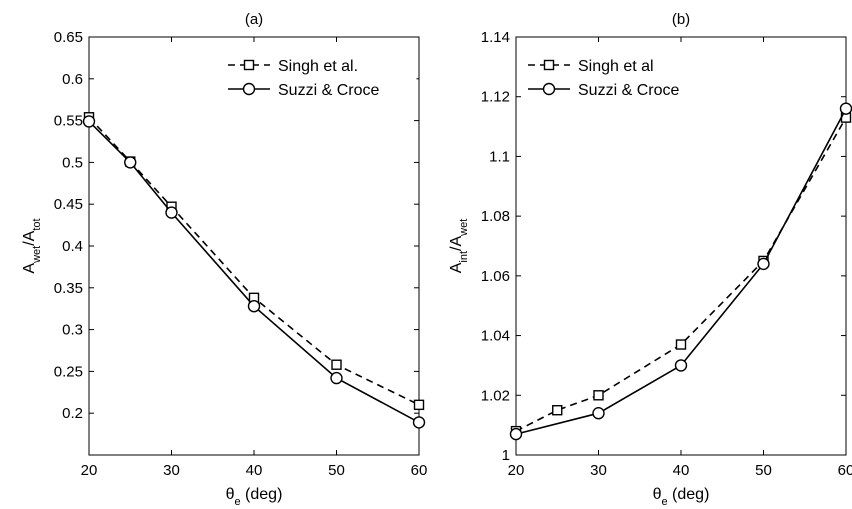 The height and width of the screenshot is (509, 852). Describe the element at coordinates (171, 470) in the screenshot. I see `chart-a-x-tick-label: 30` at that location.